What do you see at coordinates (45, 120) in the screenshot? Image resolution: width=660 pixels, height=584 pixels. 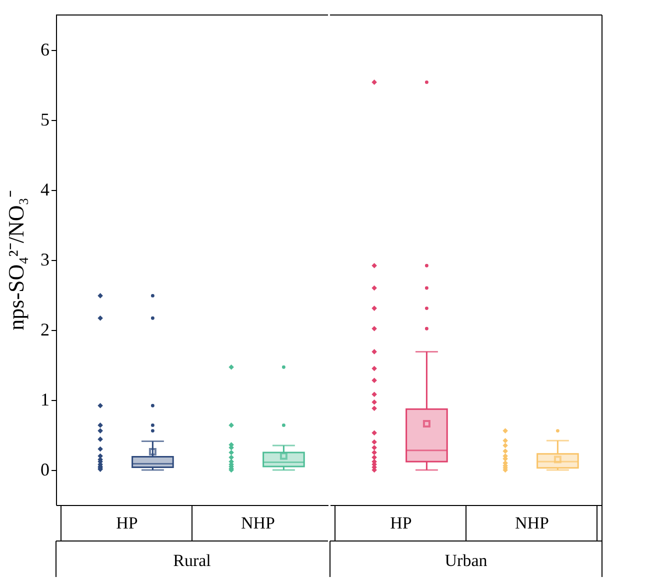 I see `y-tick-label: 5` at bounding box center [45, 120].